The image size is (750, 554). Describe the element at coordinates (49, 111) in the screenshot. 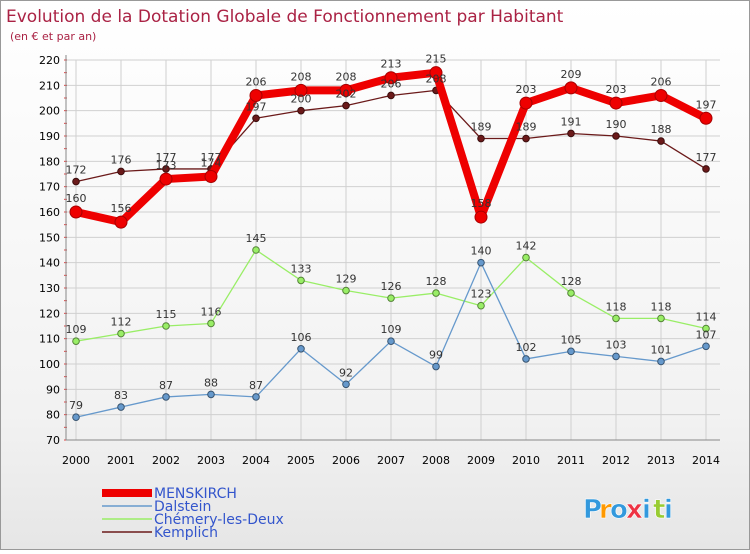

I see `y-tick-label: 200` at that location.